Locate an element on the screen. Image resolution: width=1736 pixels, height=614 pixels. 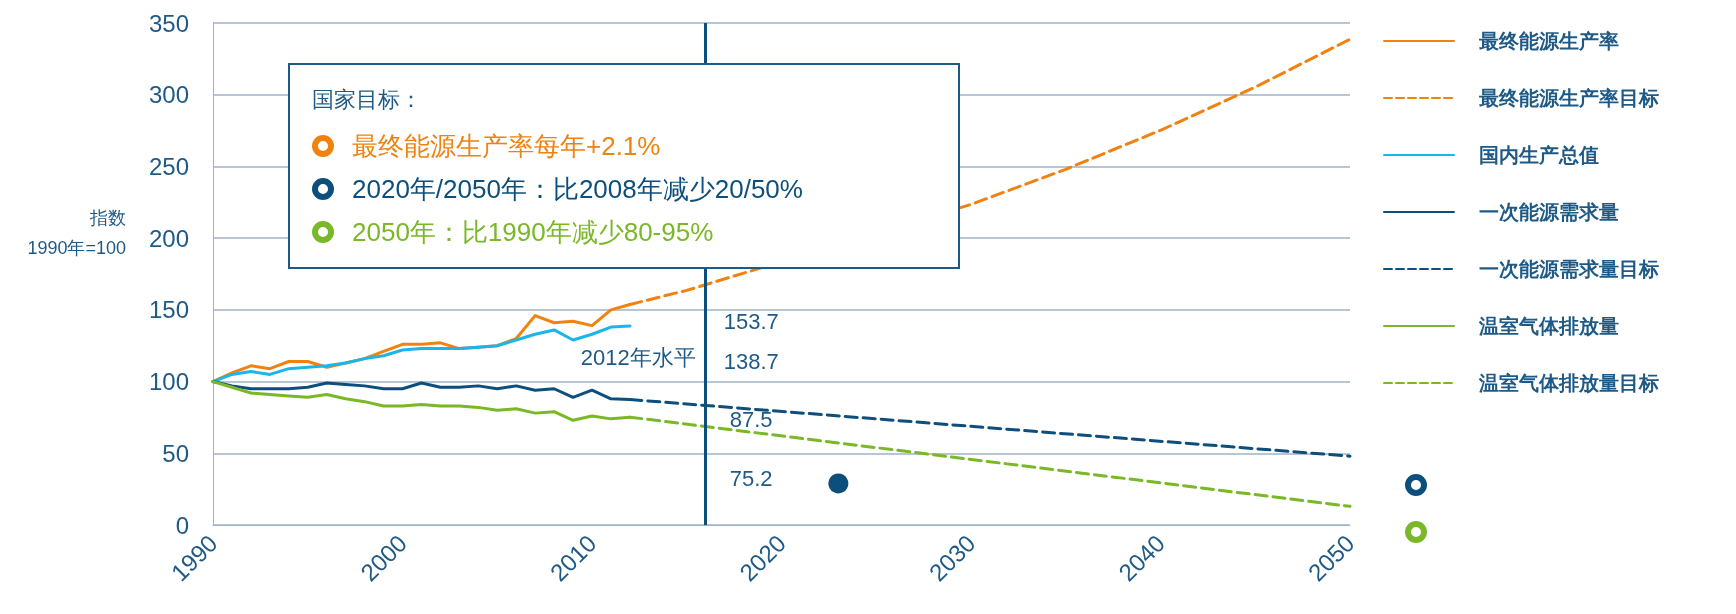
y-tick-label: 250 is located at coordinates (168, 166).